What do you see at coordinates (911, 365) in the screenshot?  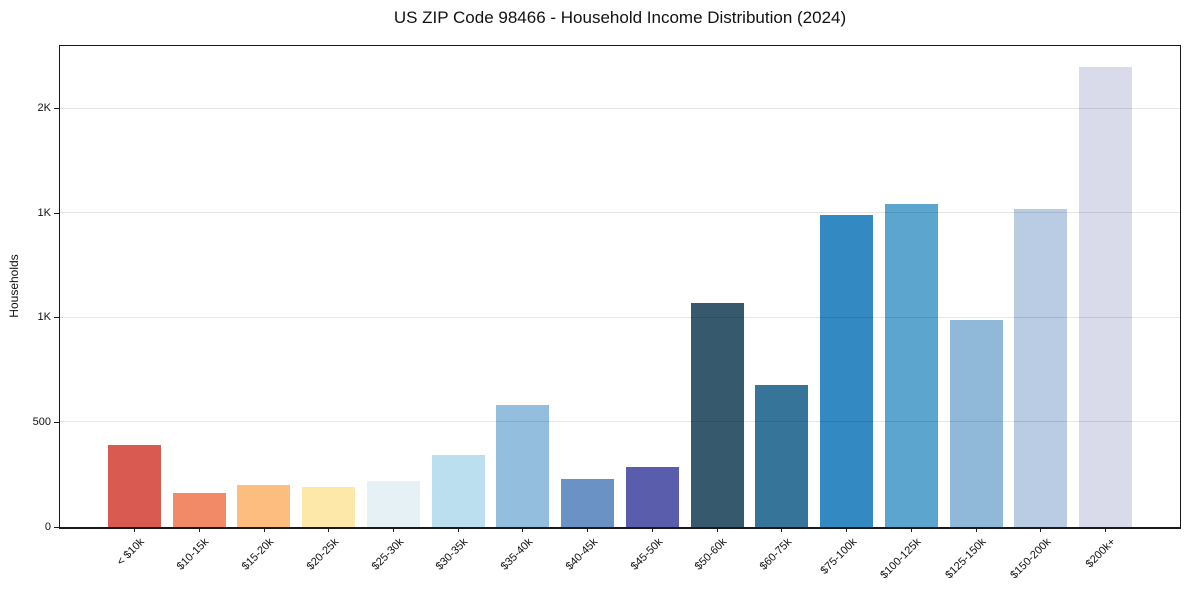 I see `bar-100-125k` at bounding box center [911, 365].